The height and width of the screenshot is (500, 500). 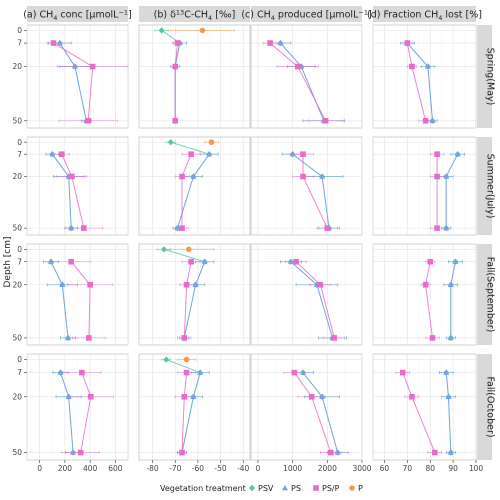 I want to click on row-strip-1: Summer(July), so click(x=486, y=186).